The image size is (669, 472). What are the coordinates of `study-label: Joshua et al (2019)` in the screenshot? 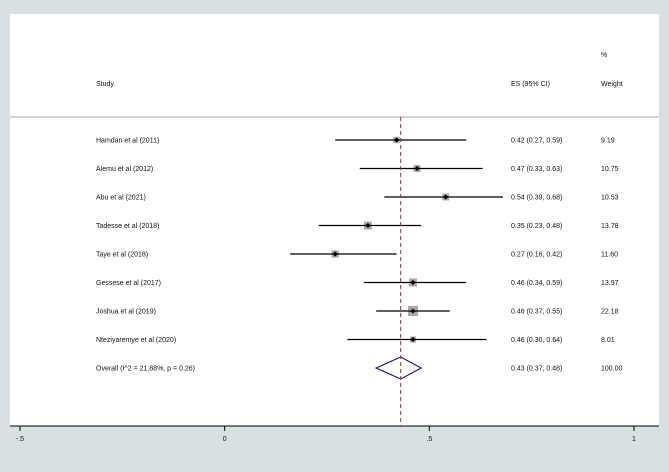 It's located at (126, 312).